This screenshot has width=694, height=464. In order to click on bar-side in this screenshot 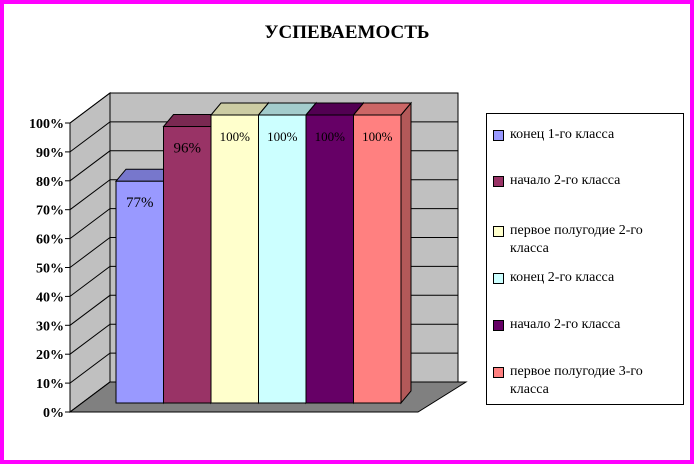, I will do `click(406, 253)`.